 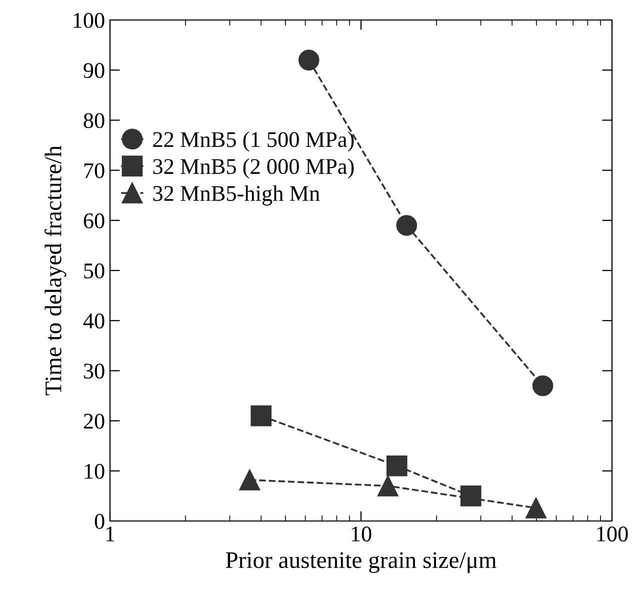 I want to click on y-tick-label: 50, so click(x=94, y=270).